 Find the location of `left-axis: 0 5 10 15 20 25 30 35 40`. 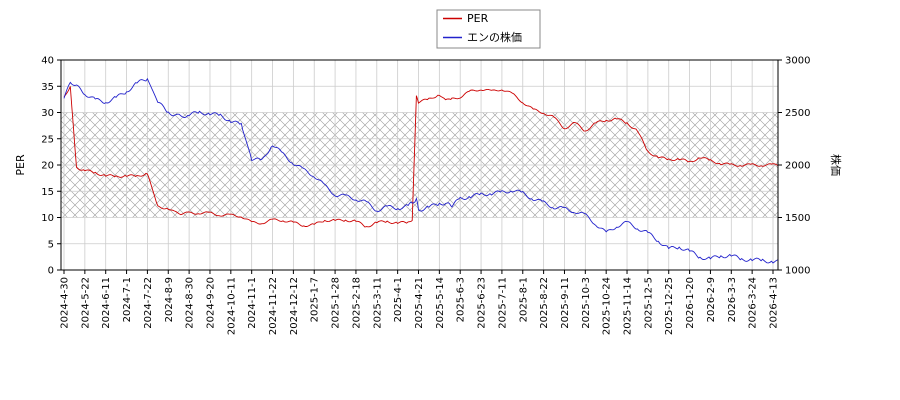

left-axis: 0 5 10 15 20 25 30 35 40 is located at coordinates (51, 166).